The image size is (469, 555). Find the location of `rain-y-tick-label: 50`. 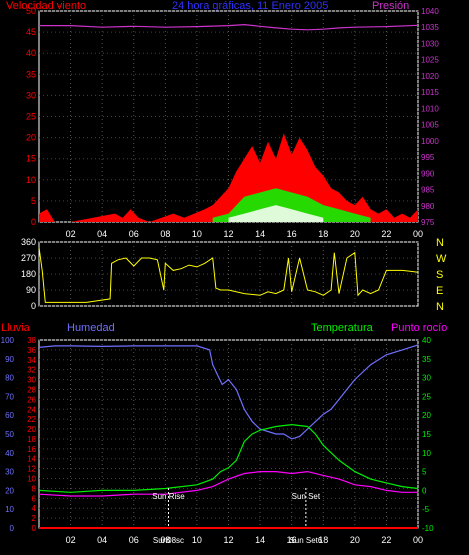

rain-y-tick-label: 50 is located at coordinates (9, 434).